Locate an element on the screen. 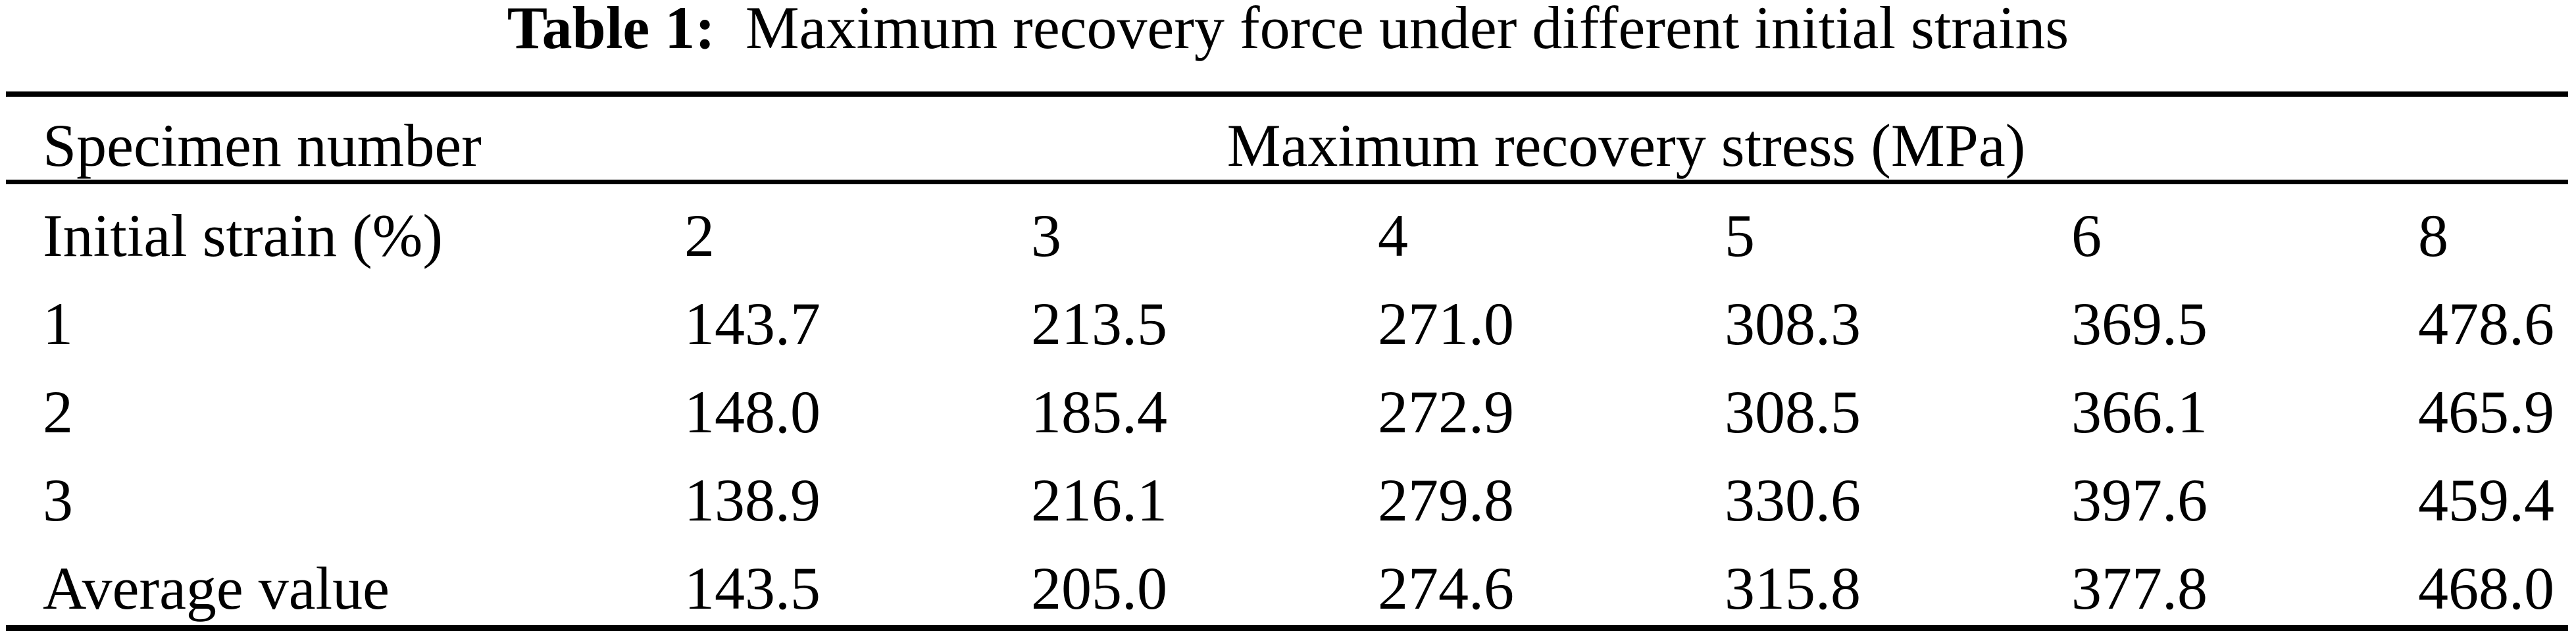  strain-col-3: 3 is located at coordinates (1046, 235).